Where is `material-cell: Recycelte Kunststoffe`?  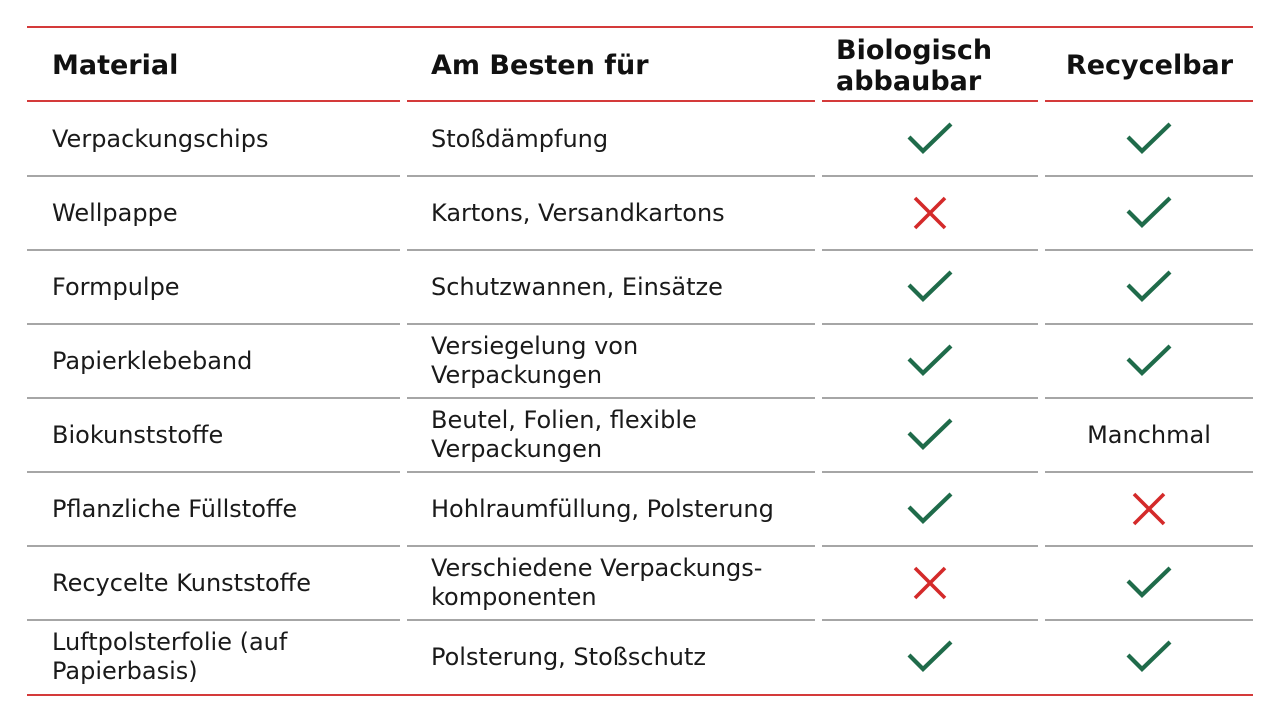 material-cell: Recycelte Kunststoffe is located at coordinates (222, 583).